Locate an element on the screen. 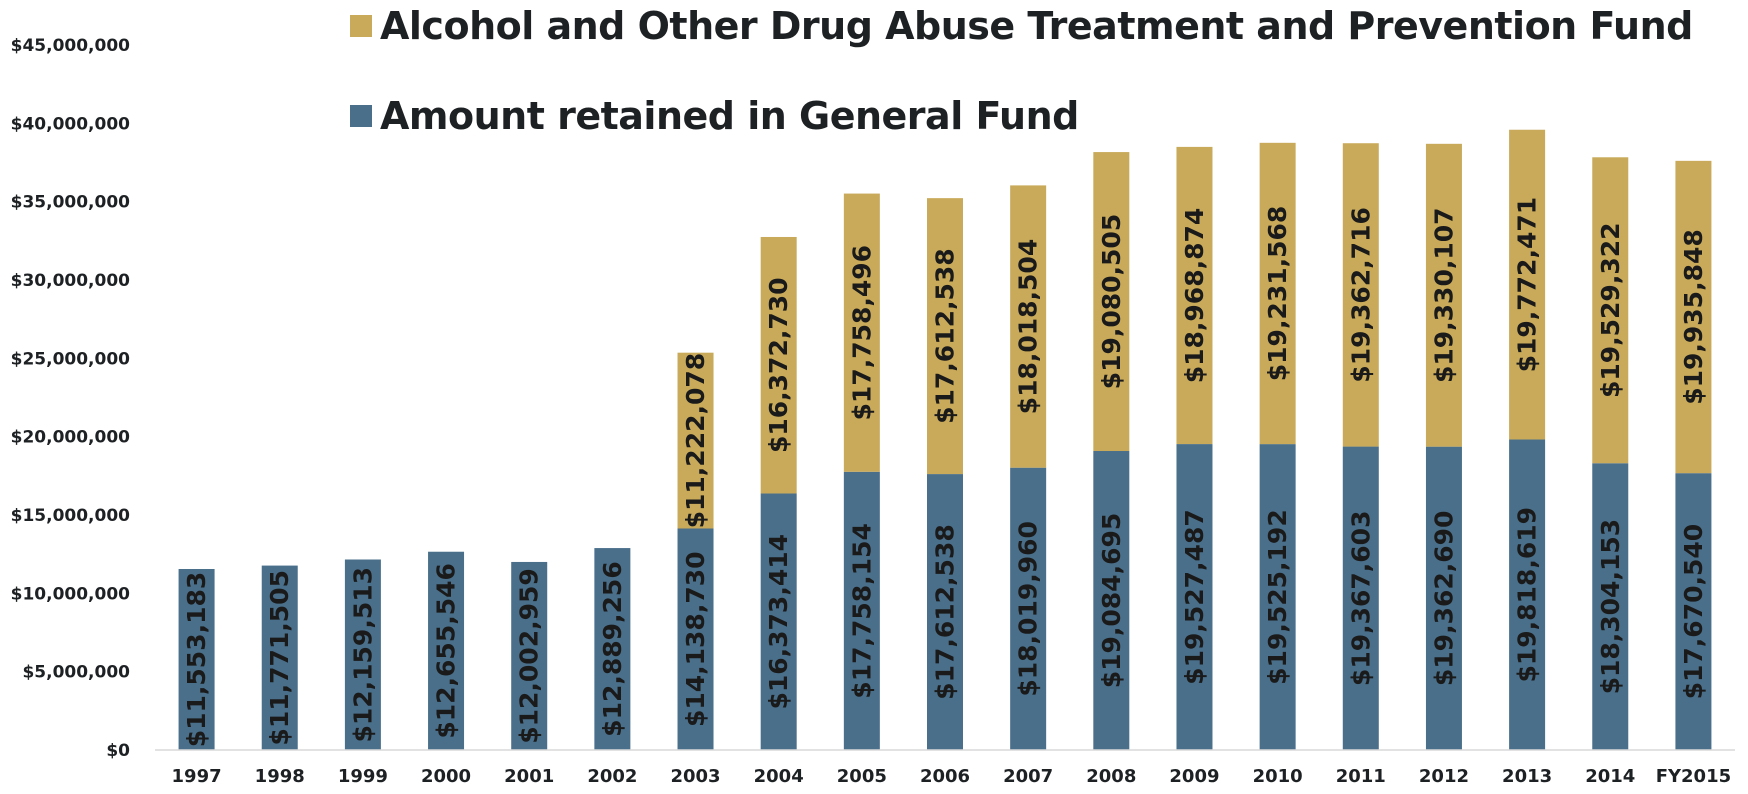 The image size is (1748, 794). y-tick-label: $40,000,000 is located at coordinates (71, 124).